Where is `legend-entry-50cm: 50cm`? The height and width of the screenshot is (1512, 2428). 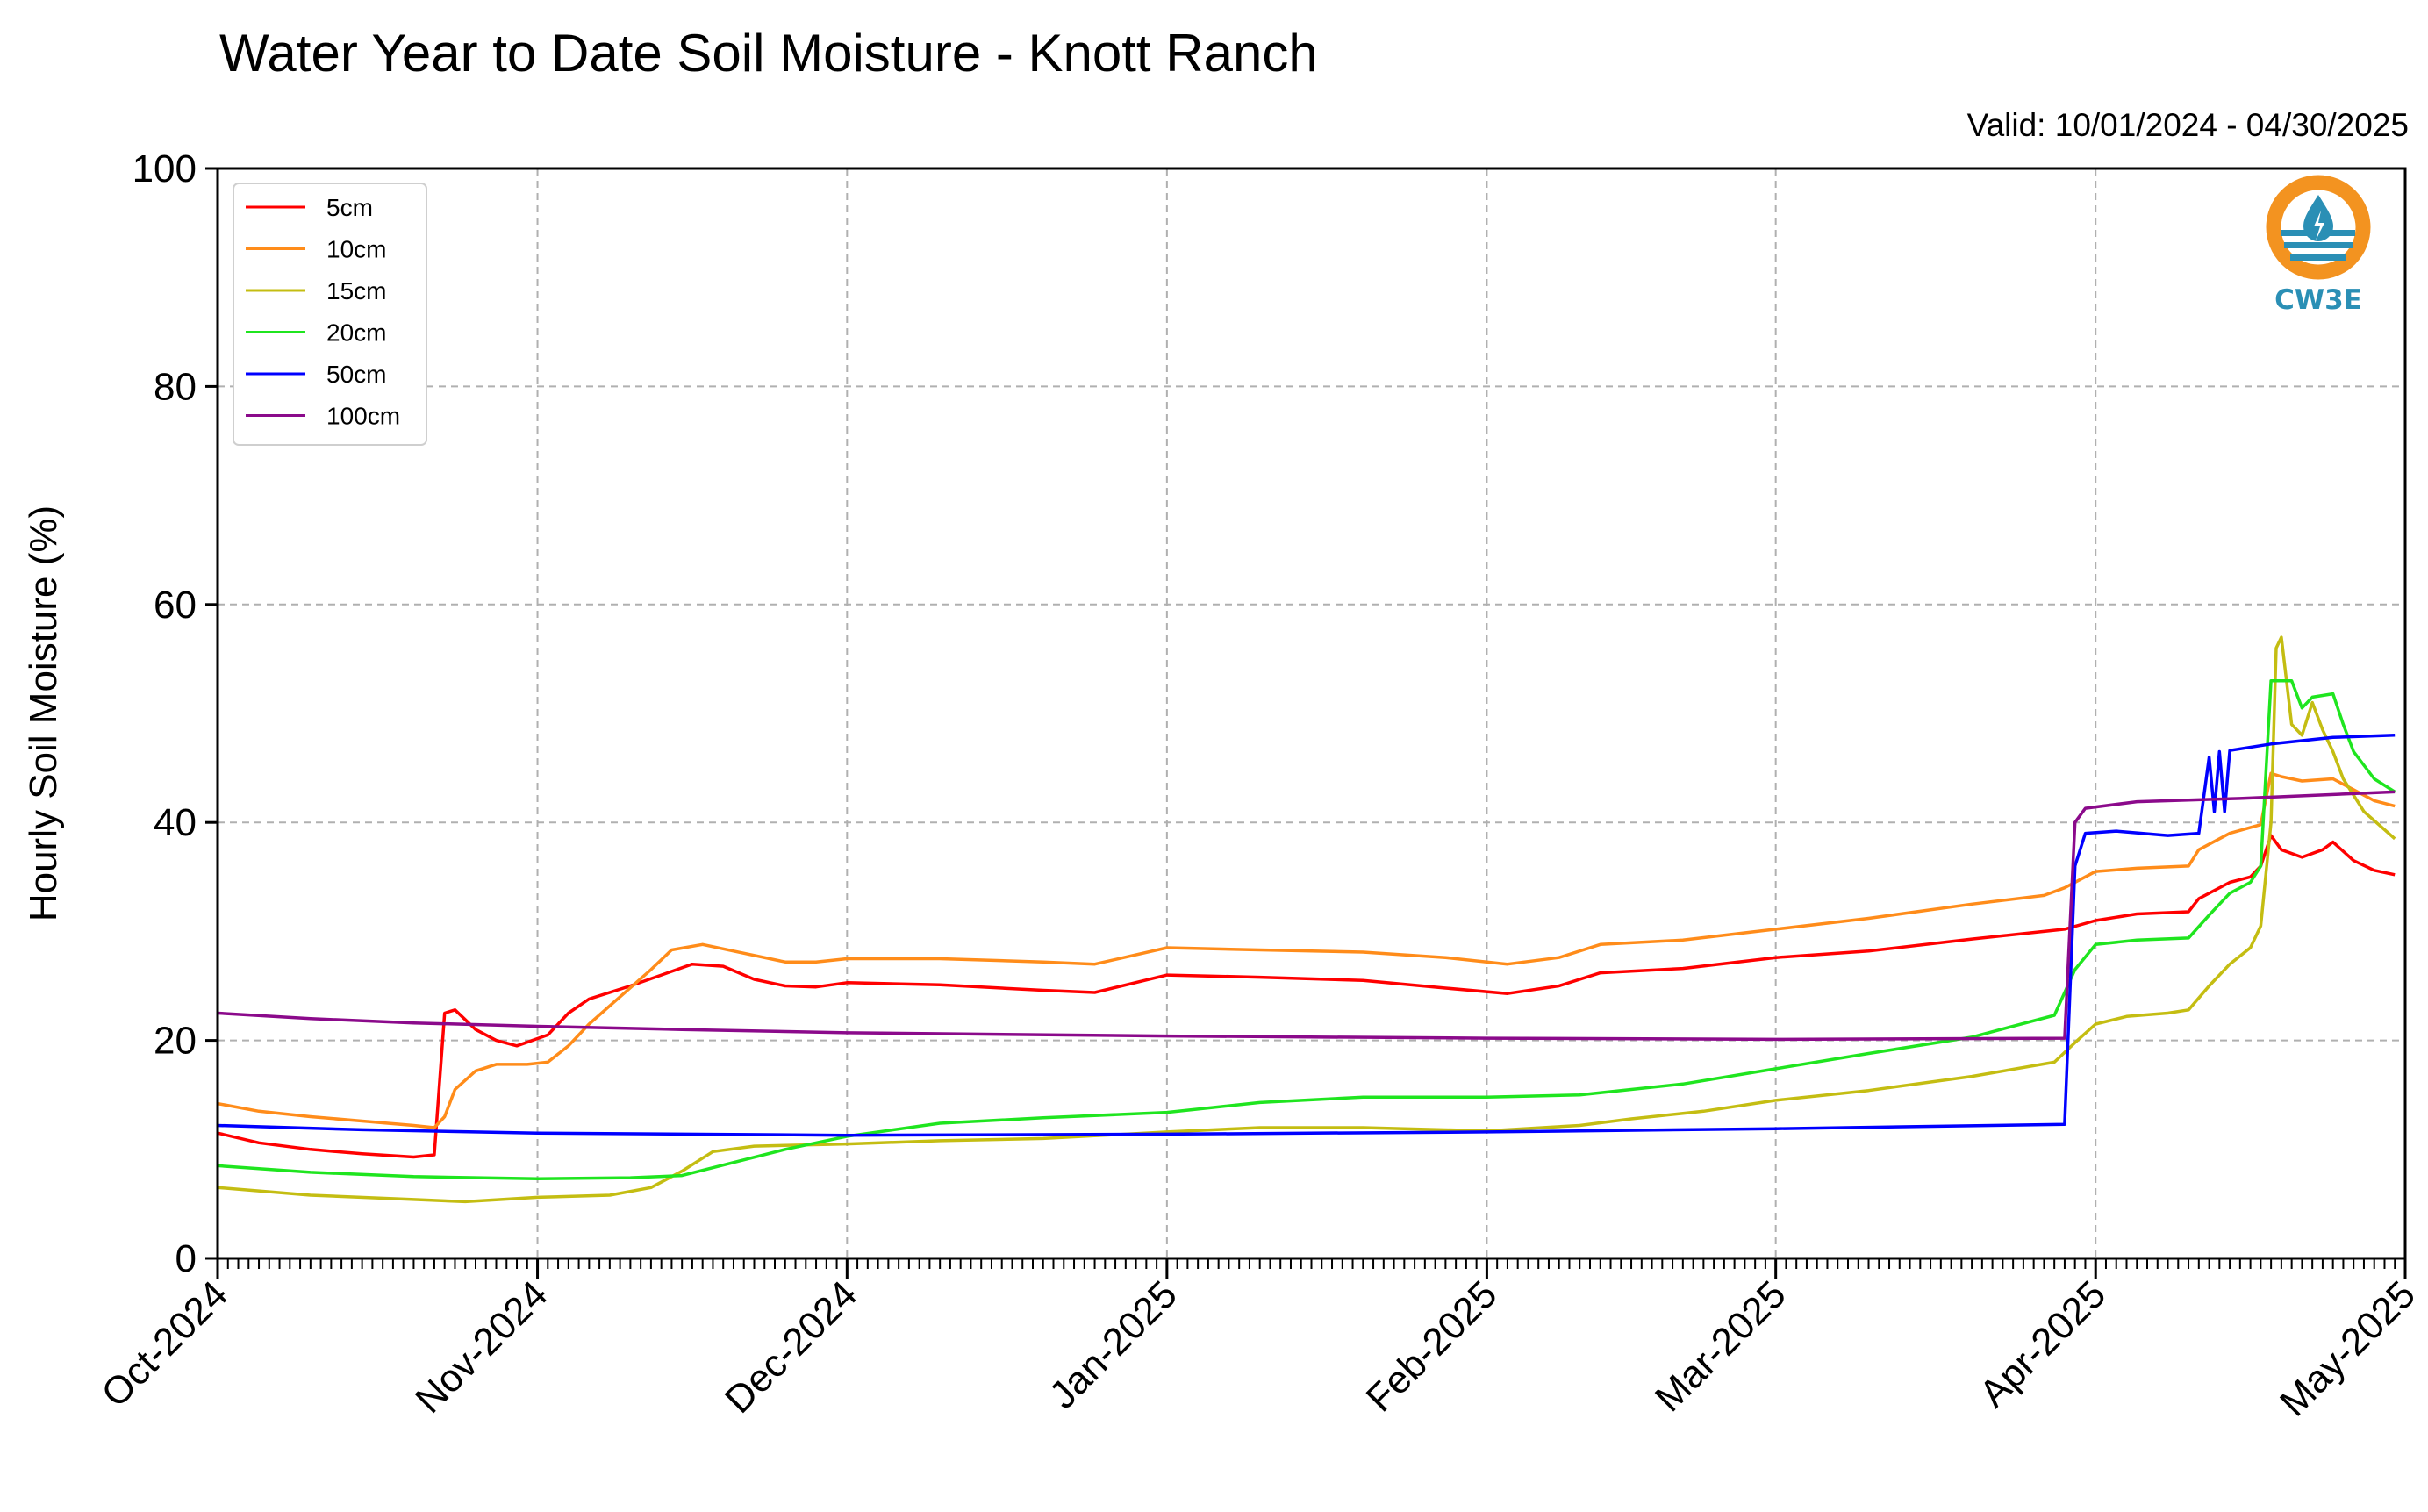 legend-entry-50cm: 50cm is located at coordinates (316, 375).